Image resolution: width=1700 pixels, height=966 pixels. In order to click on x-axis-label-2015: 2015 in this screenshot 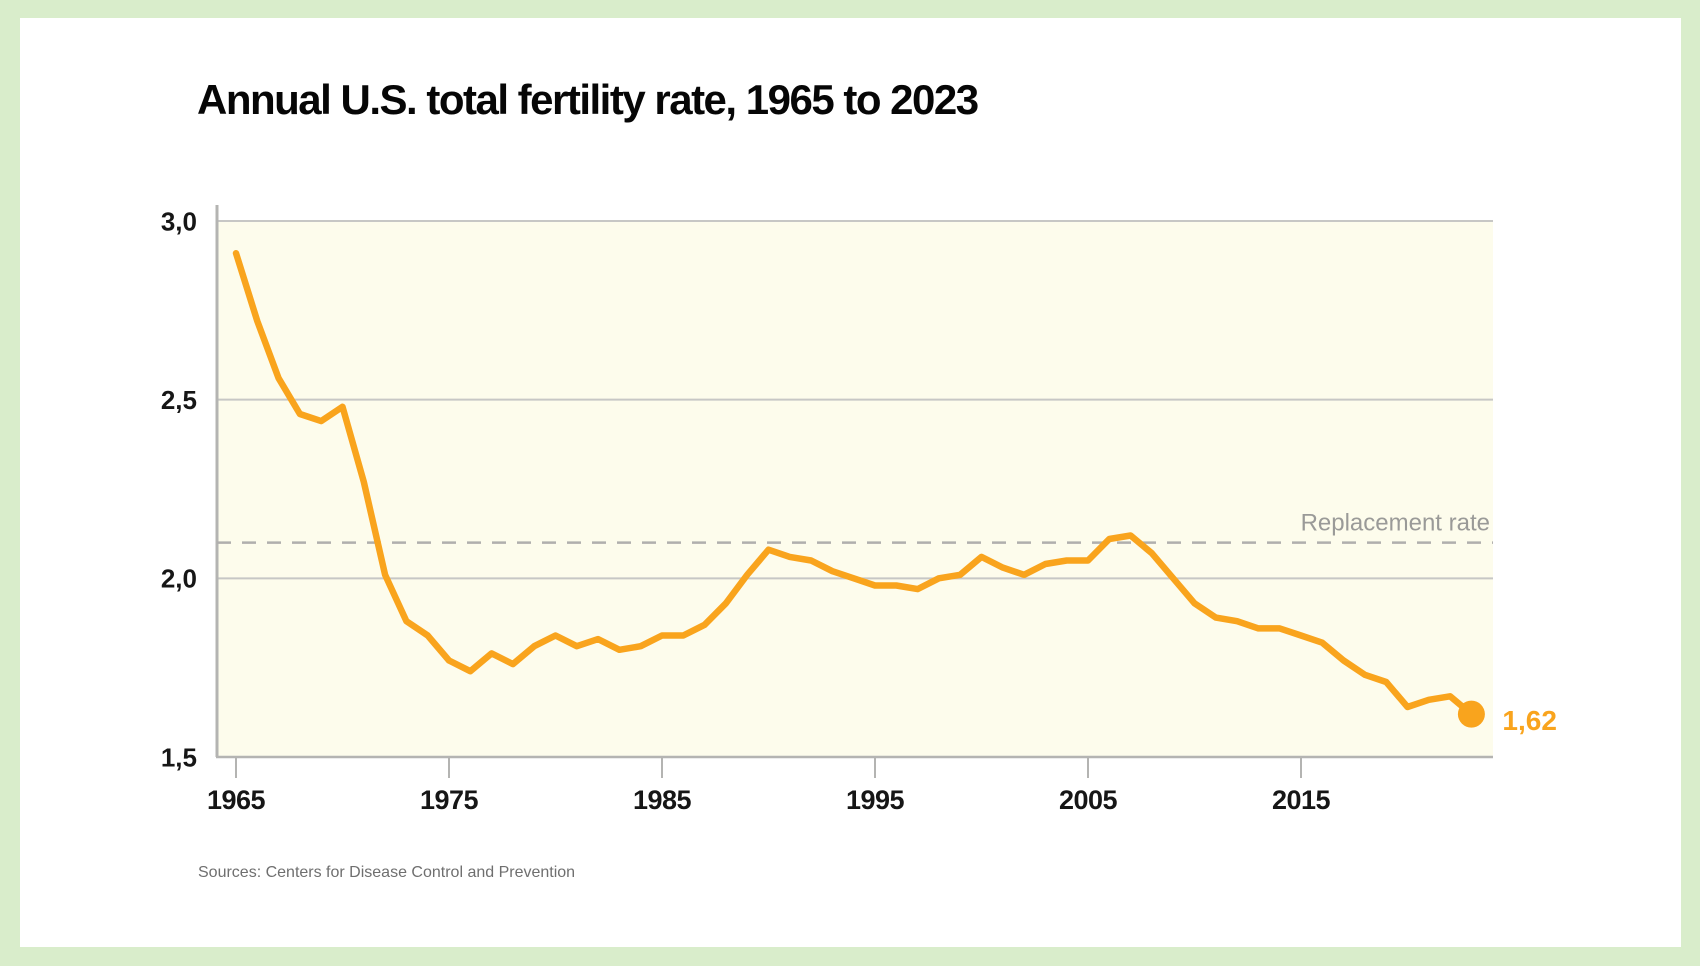, I will do `click(1301, 800)`.